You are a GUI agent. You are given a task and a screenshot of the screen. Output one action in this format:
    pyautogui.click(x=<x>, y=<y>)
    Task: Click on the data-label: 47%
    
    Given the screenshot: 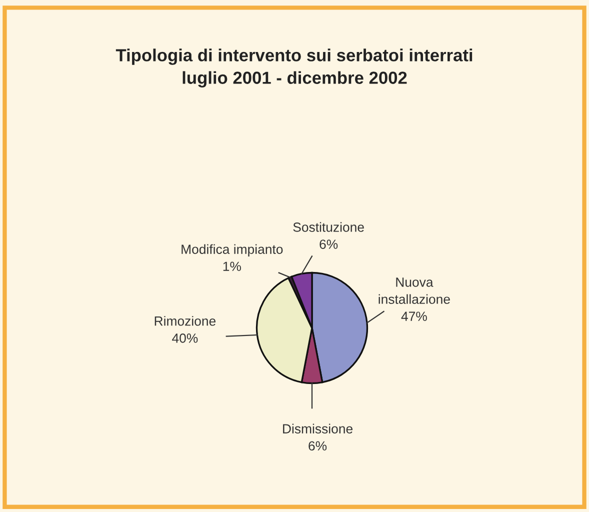 What is the action you would take?
    pyautogui.click(x=414, y=316)
    